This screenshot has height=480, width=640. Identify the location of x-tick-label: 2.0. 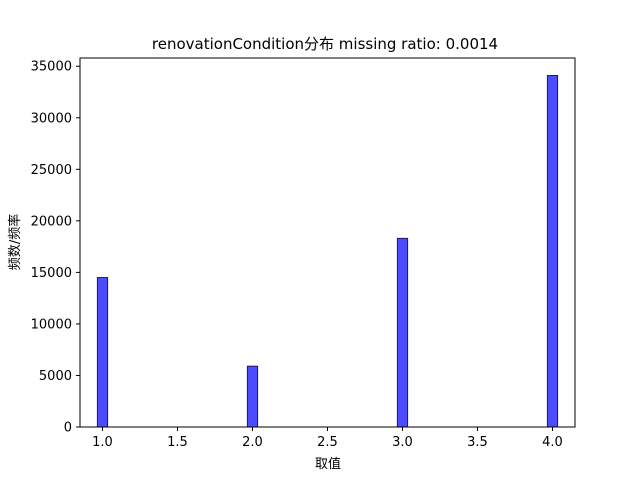
(252, 442).